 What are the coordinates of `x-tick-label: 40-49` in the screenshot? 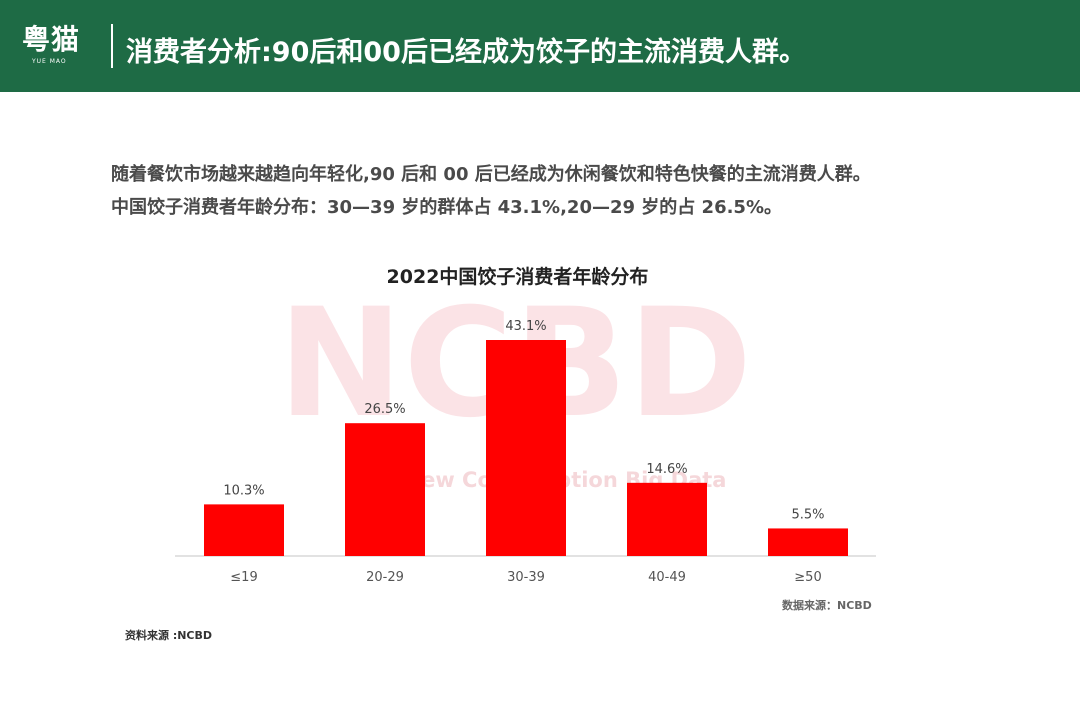 It's located at (667, 577).